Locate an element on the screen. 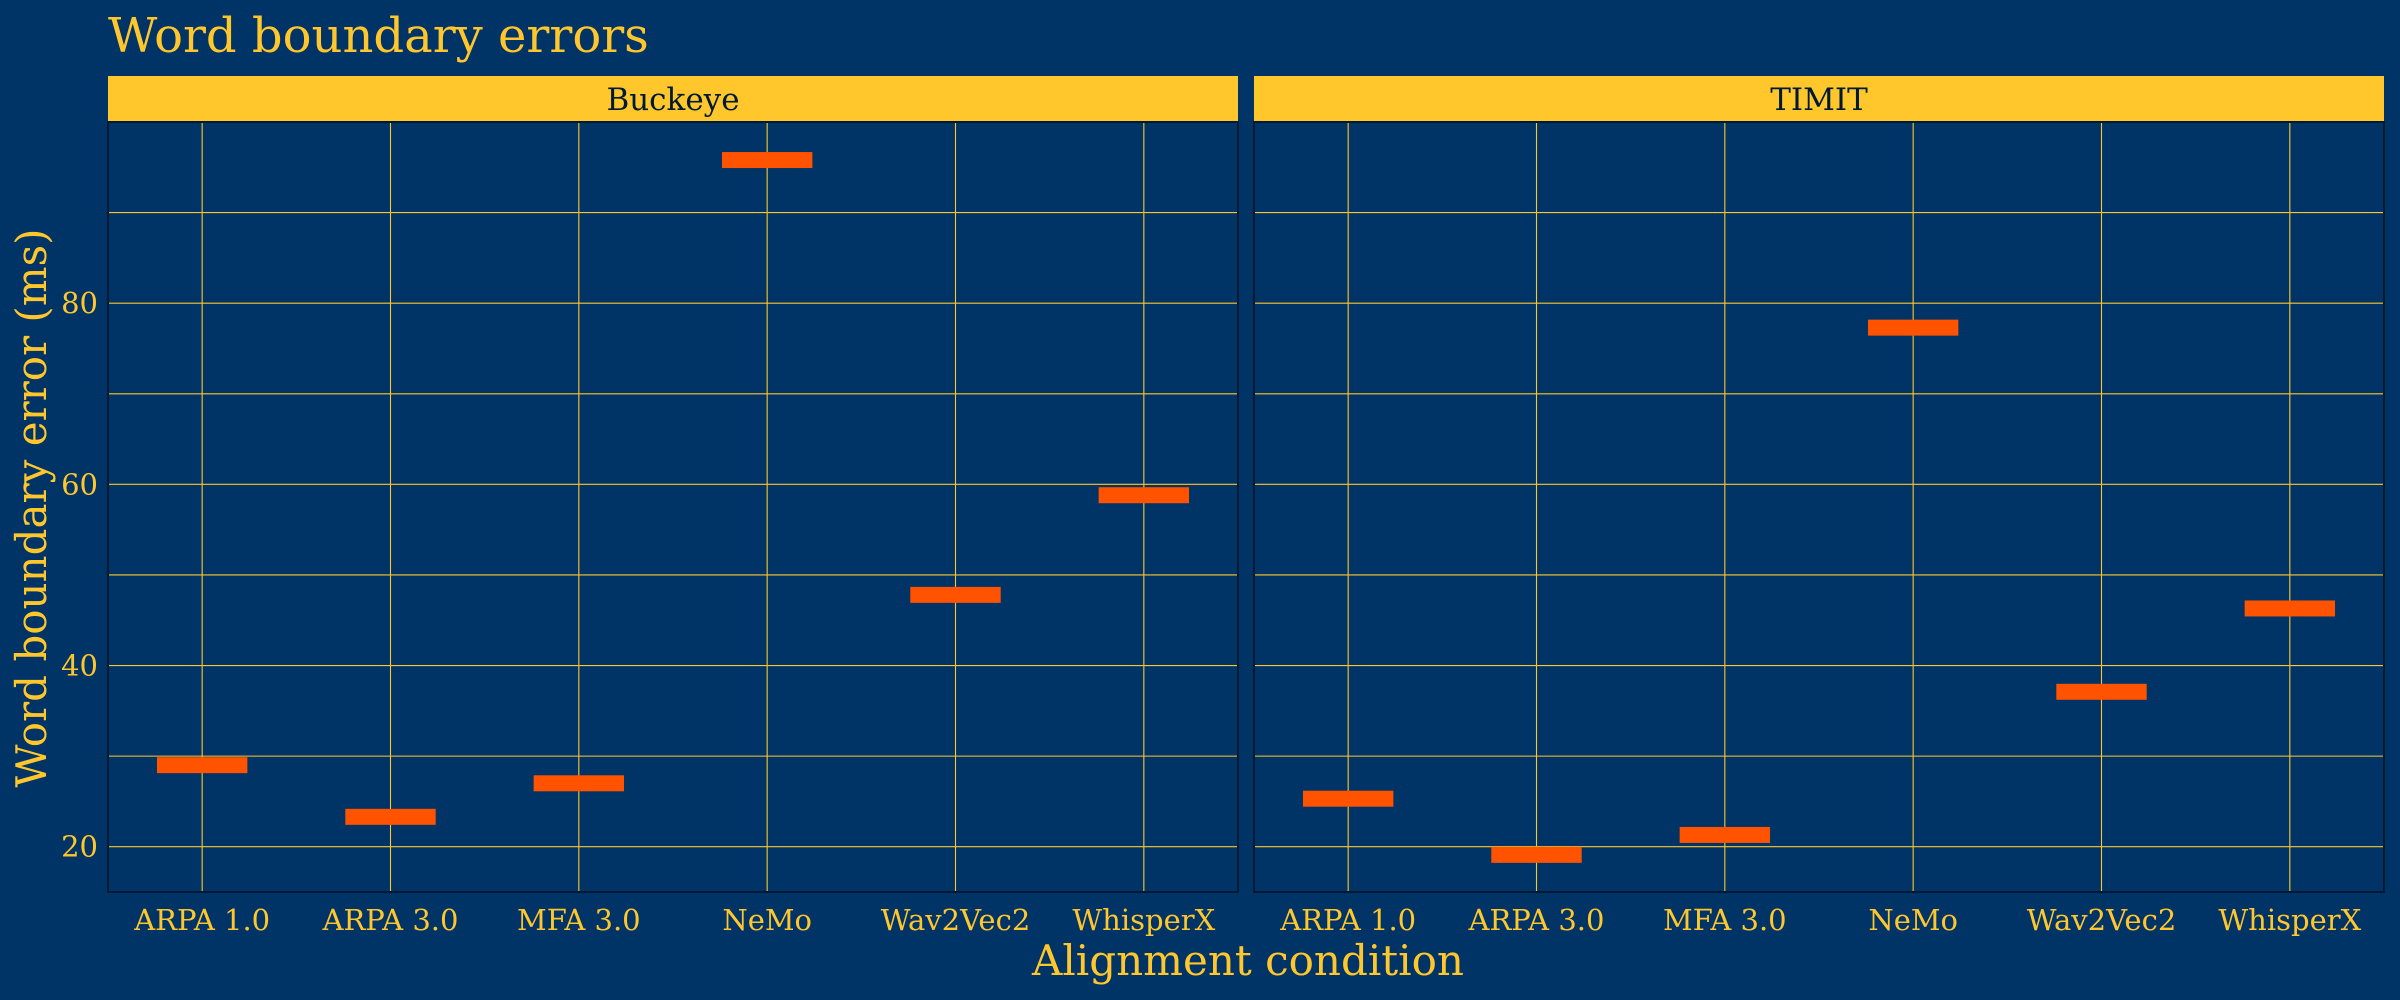 This screenshot has height=1000, width=2400. y-tick-label: 20 is located at coordinates (79, 847).